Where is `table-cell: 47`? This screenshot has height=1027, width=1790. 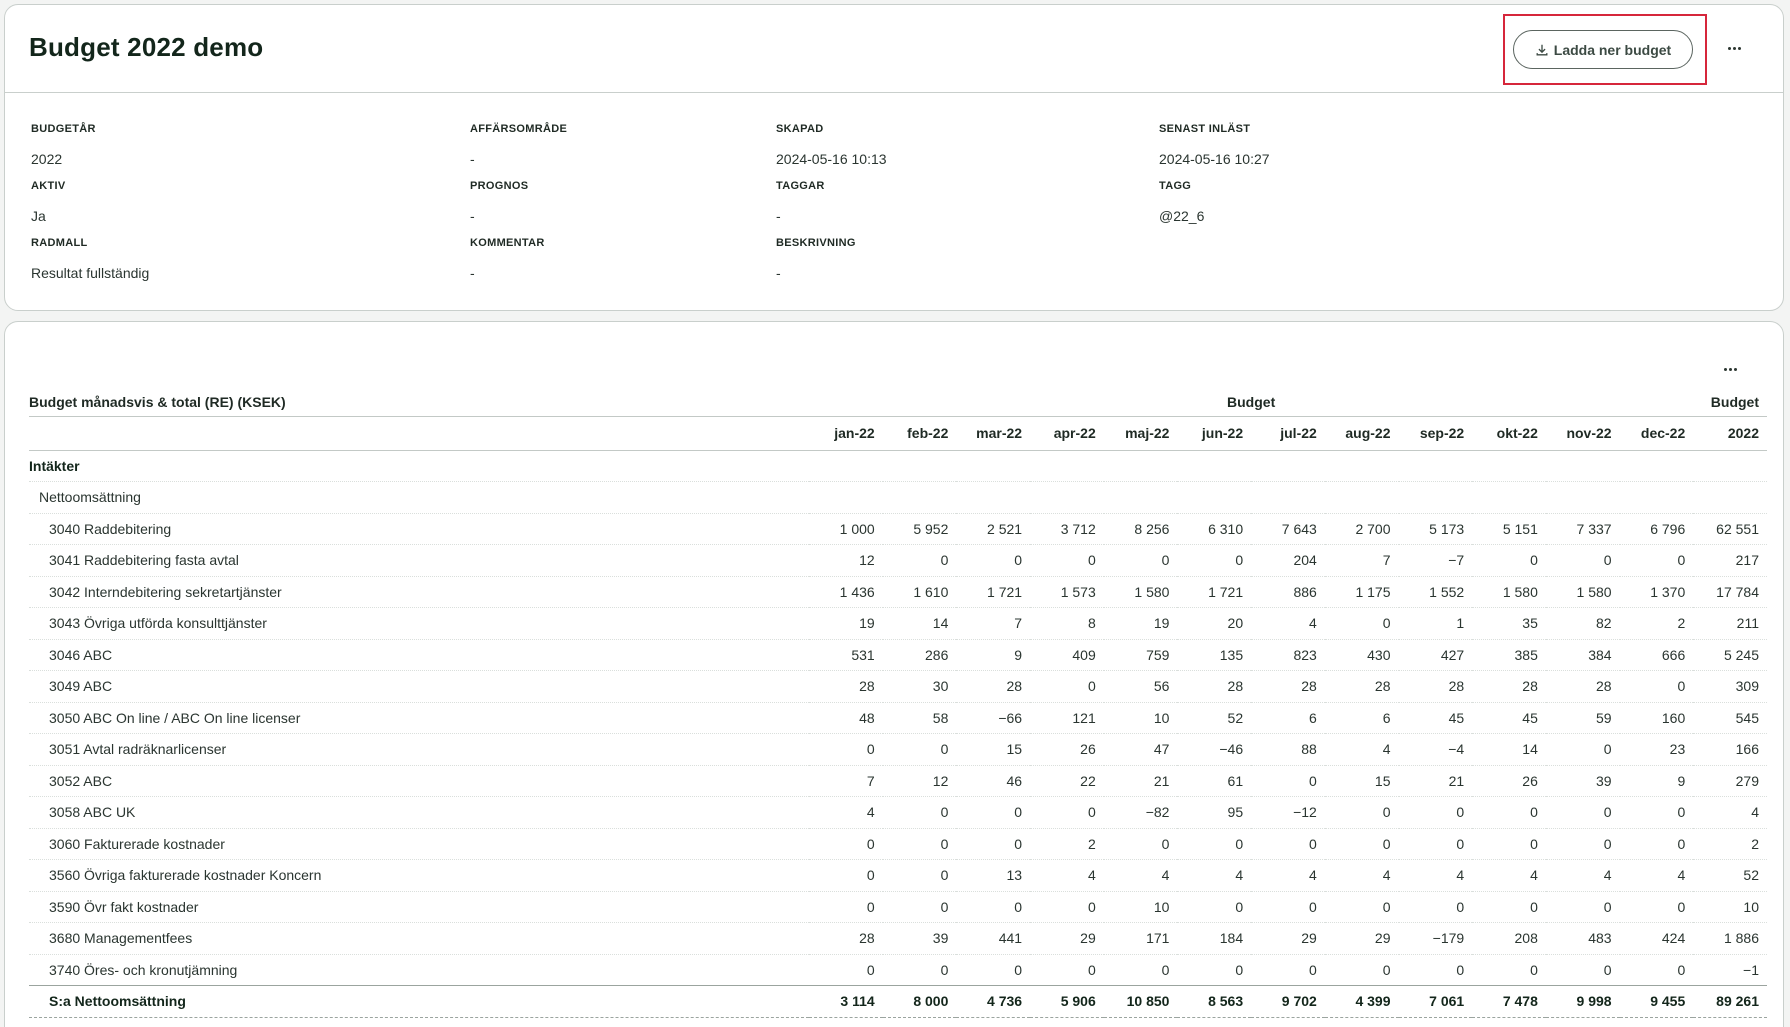 table-cell: 47 is located at coordinates (1140, 749).